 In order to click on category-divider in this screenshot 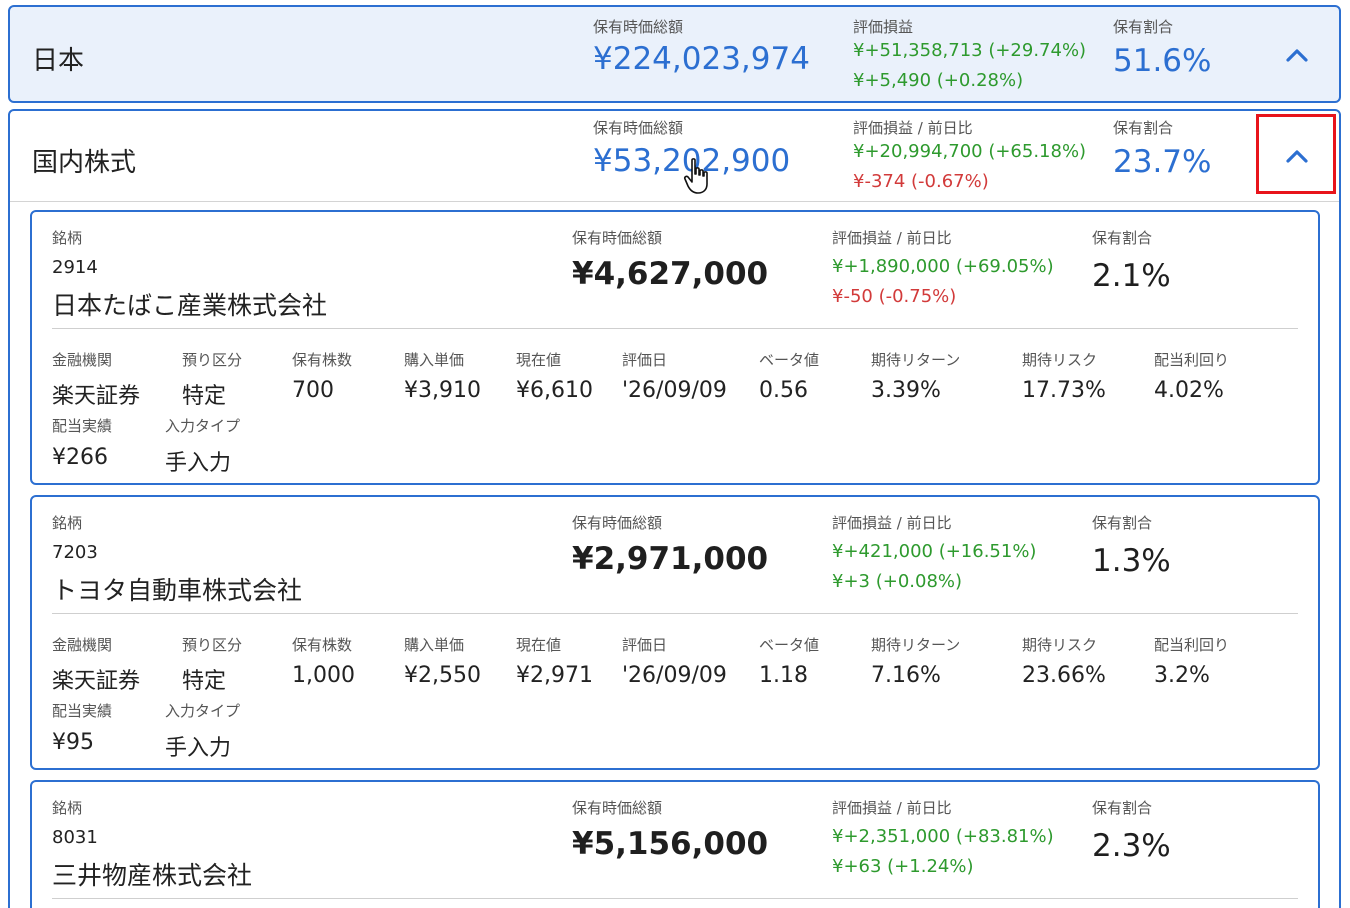, I will do `click(674, 201)`.